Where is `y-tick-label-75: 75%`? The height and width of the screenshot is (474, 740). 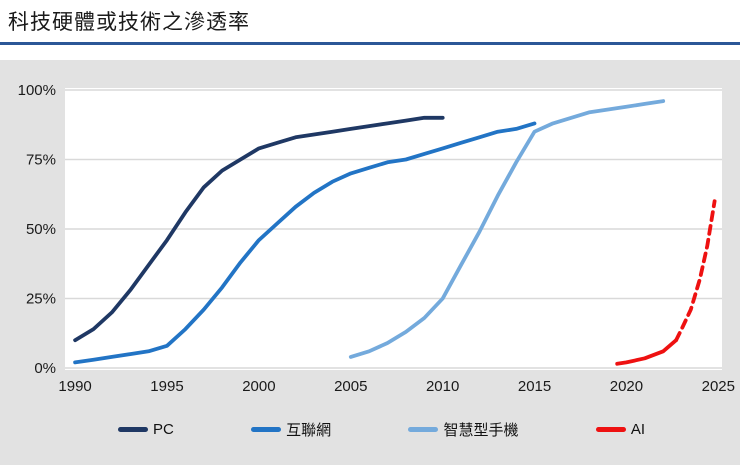 y-tick-label-75: 75% is located at coordinates (41, 160).